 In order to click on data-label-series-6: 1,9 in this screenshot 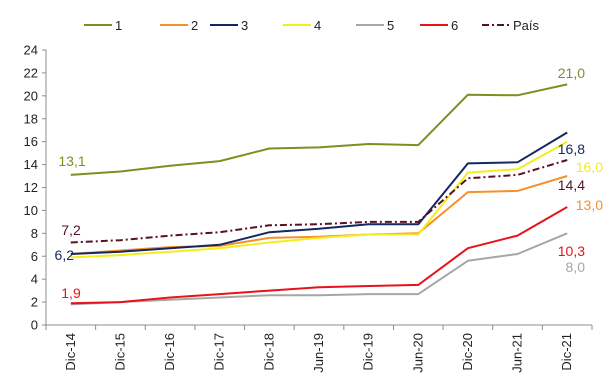, I will do `click(71, 293)`.